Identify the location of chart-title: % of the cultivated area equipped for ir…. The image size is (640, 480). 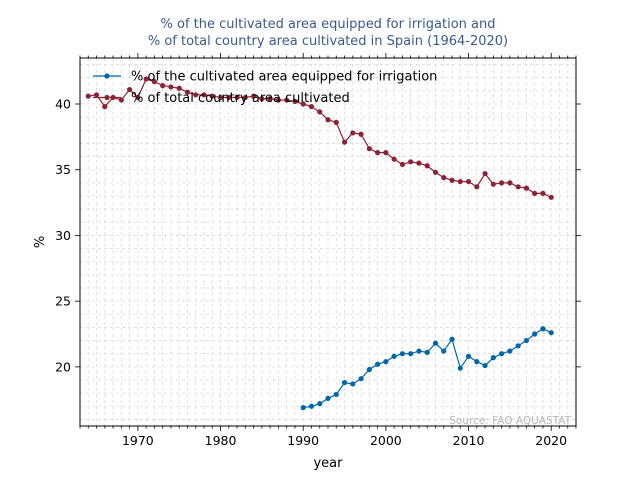
(328, 33).